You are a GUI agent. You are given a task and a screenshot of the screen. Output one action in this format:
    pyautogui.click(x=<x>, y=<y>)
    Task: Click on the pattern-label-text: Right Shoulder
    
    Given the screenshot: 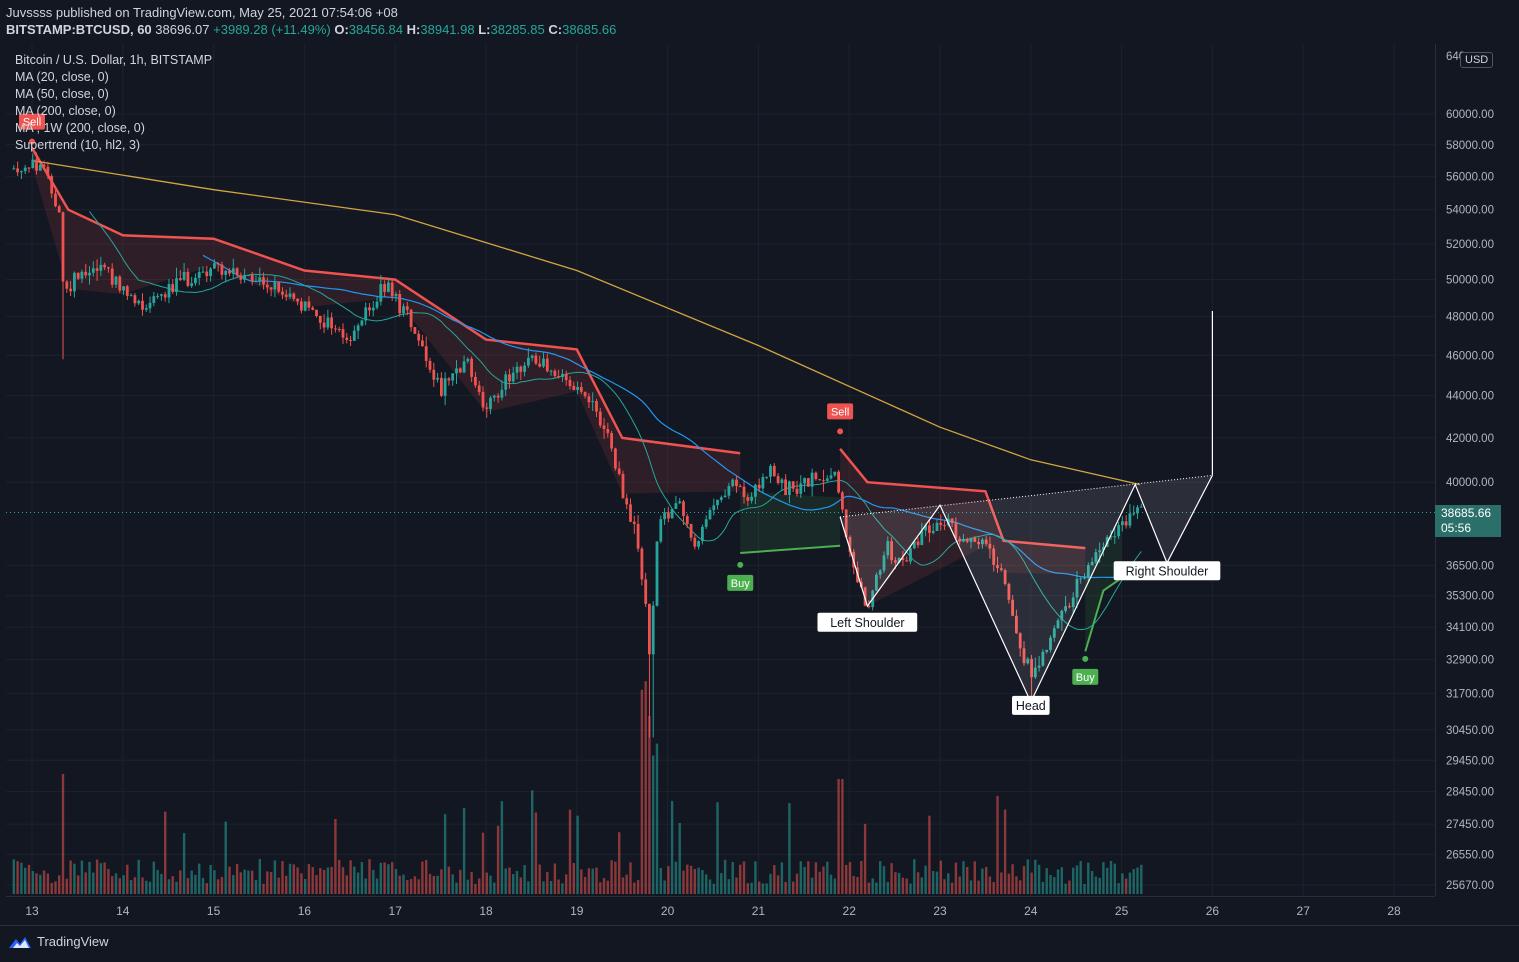 What is the action you would take?
    pyautogui.click(x=1167, y=571)
    